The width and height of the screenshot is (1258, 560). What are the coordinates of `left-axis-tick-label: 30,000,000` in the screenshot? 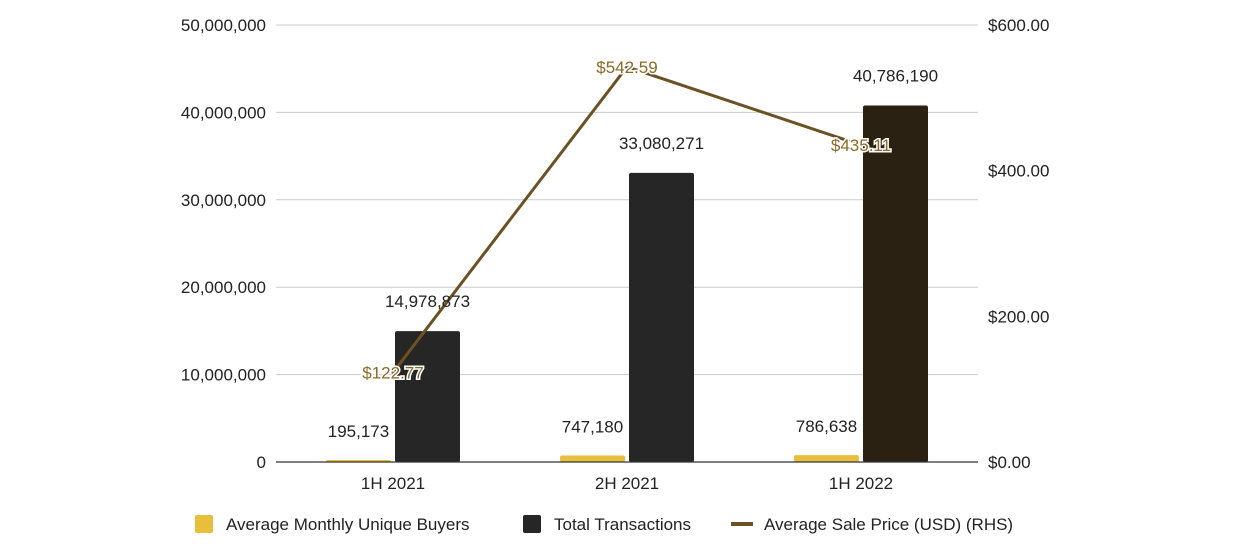 It's located at (223, 200).